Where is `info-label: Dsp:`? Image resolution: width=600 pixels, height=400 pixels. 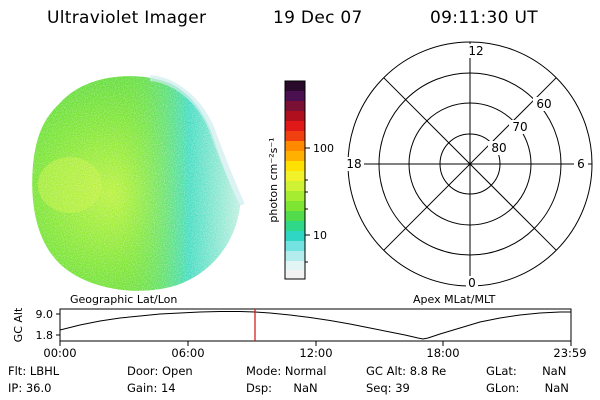 info-label: Dsp: is located at coordinates (259, 388).